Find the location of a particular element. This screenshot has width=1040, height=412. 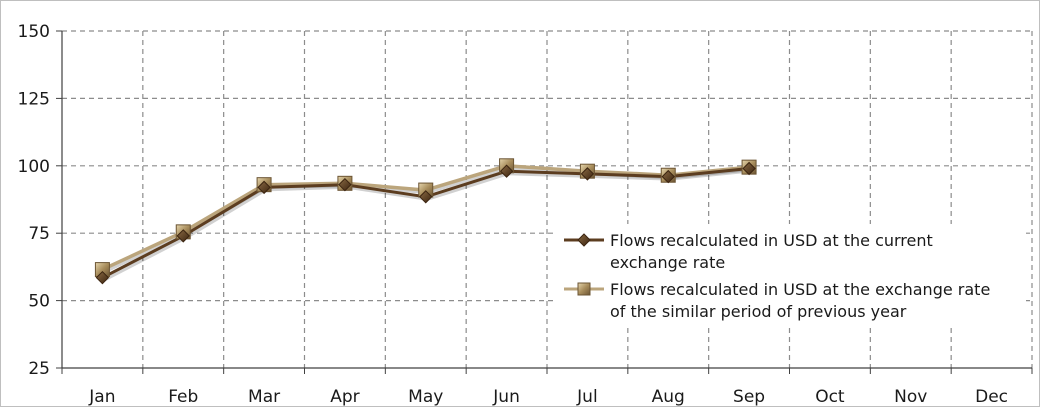

marker-current-may is located at coordinates (426, 197).